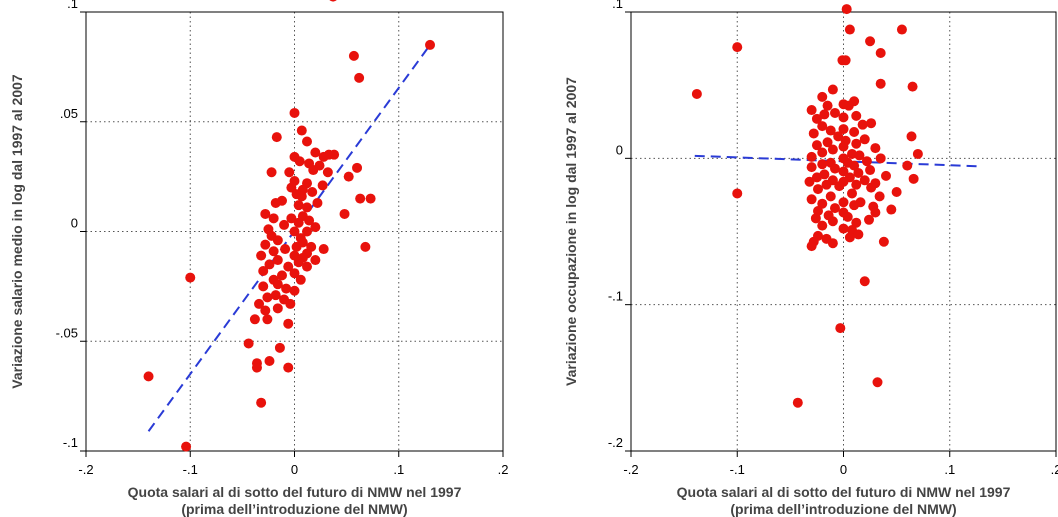 This screenshot has height=517, width=1058. Describe the element at coordinates (843, 469) in the screenshot. I see `x-tick-label: 0` at that location.